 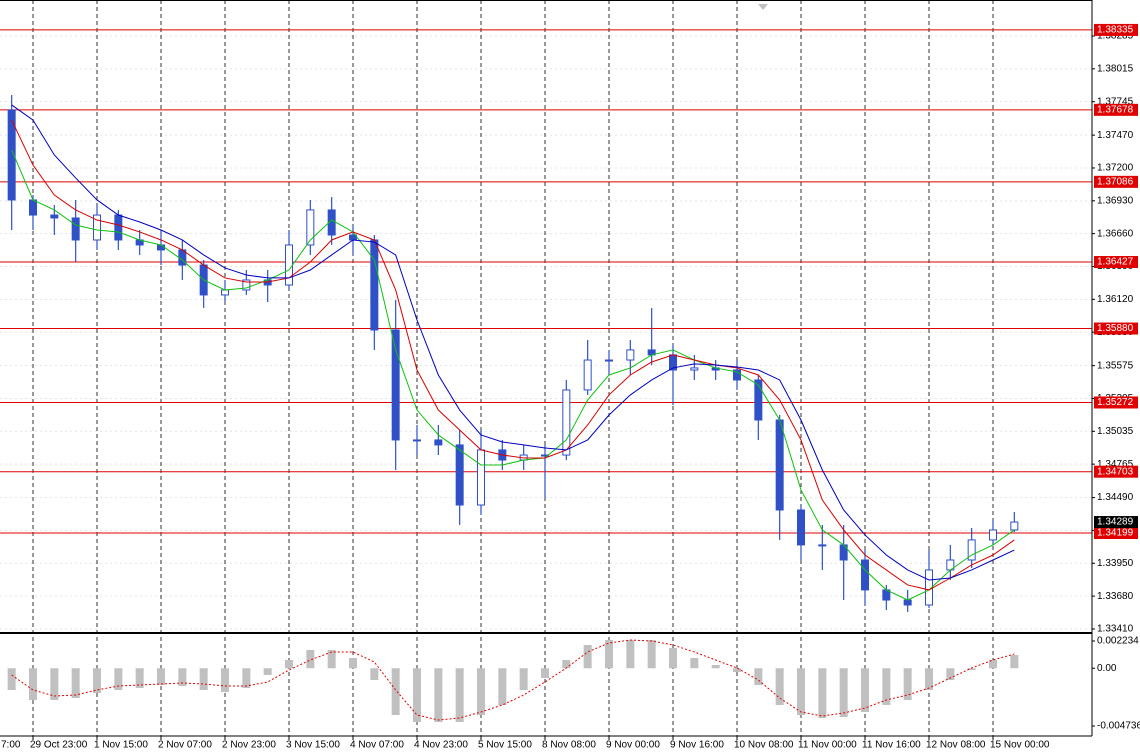 I want to click on current-price-label: 1.34289, so click(x=1115, y=522).